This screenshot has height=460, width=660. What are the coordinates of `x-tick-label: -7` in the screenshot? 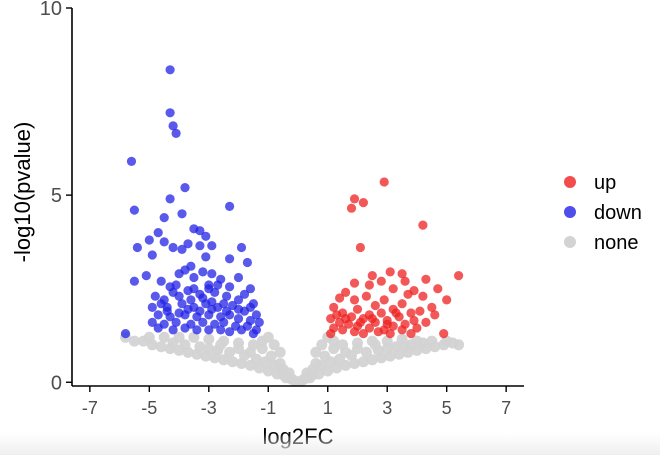 It's located at (90, 408).